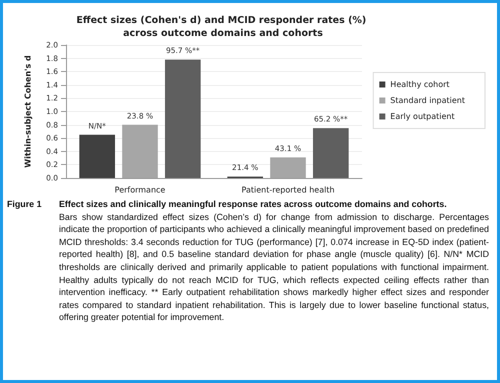  Describe the element at coordinates (223, 27) in the screenshot. I see `chart-title: Effect sizes (Cohen's d) and MCID responder rates (%) across outcome domains and cohorts` at that location.